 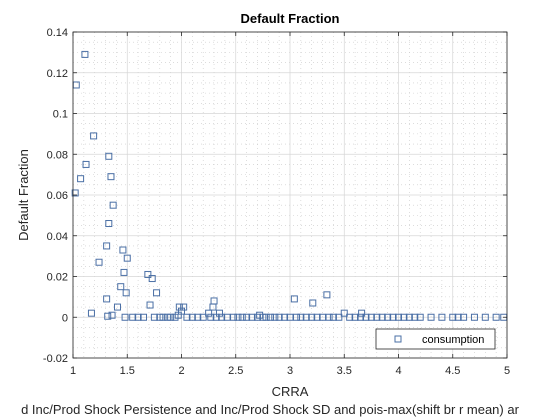 I want to click on x-tick-label: 4.5, so click(x=452, y=371).